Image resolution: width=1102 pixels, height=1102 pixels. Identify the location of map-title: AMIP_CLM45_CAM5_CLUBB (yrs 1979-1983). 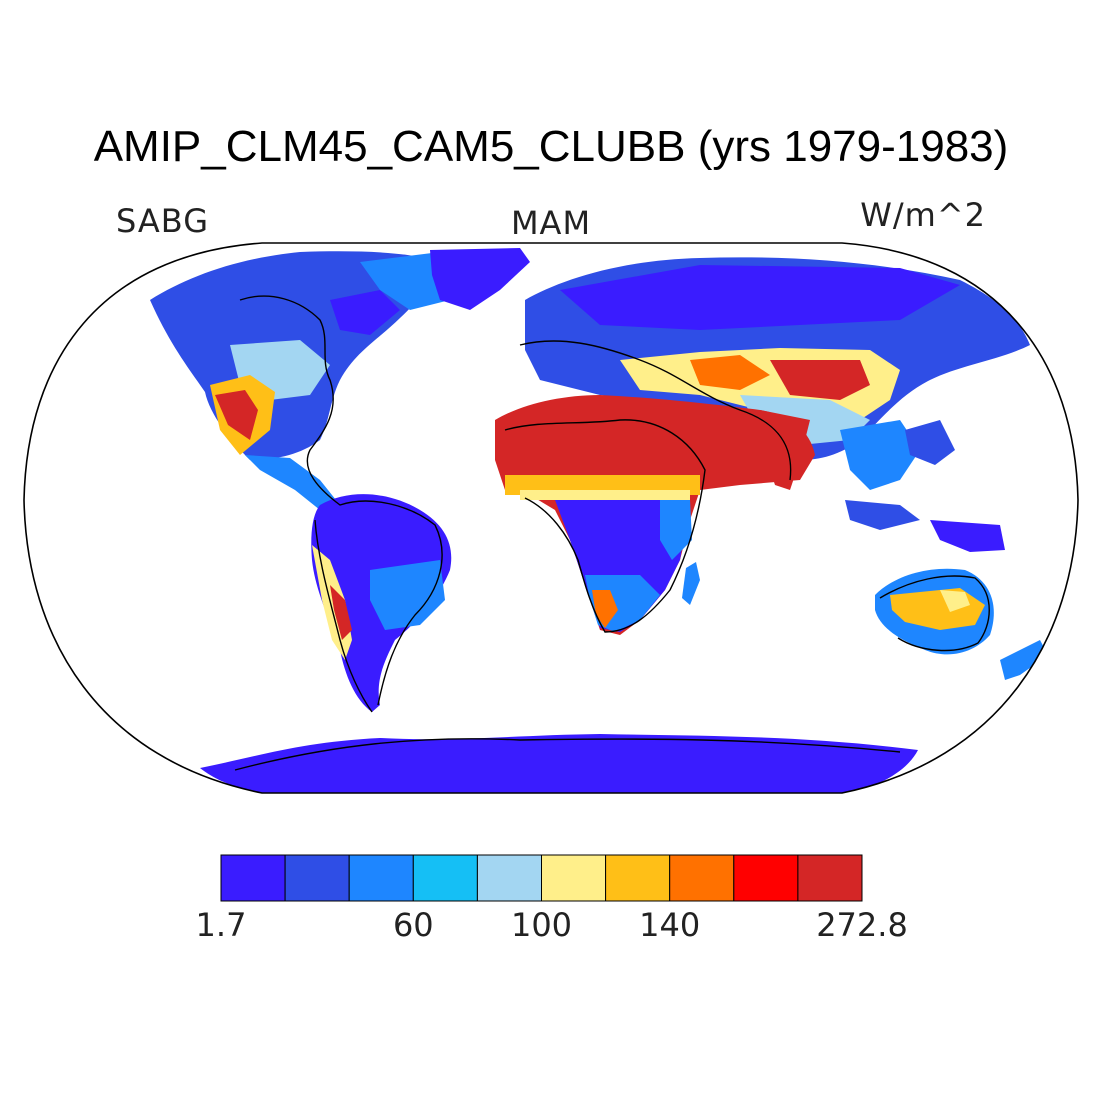
(551, 146).